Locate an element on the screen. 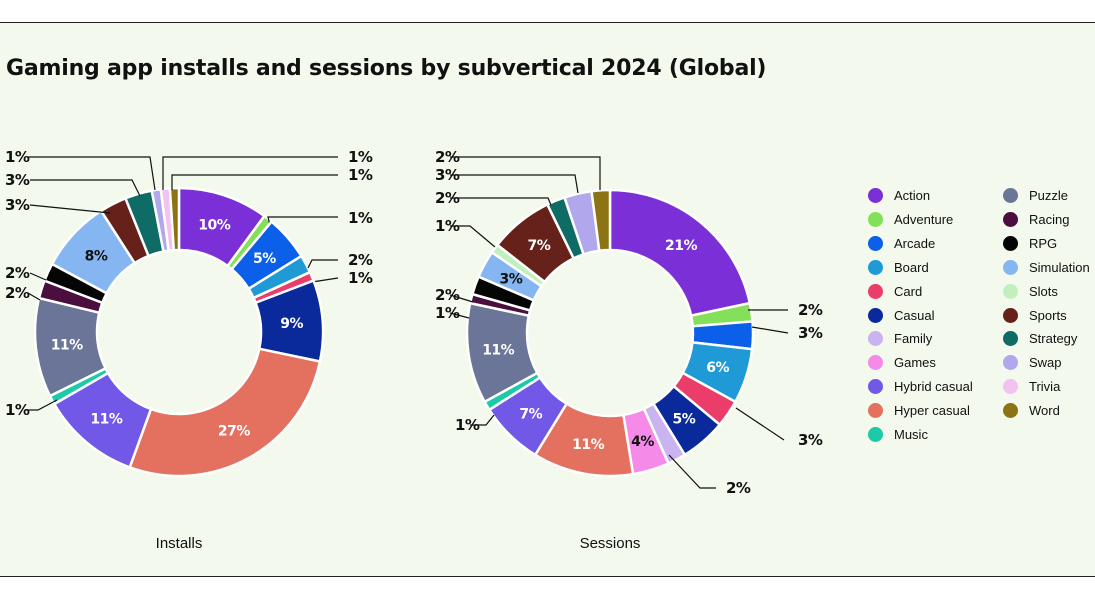 The width and height of the screenshot is (1095, 600). sessions-label-racing: 1% is located at coordinates (447, 313).